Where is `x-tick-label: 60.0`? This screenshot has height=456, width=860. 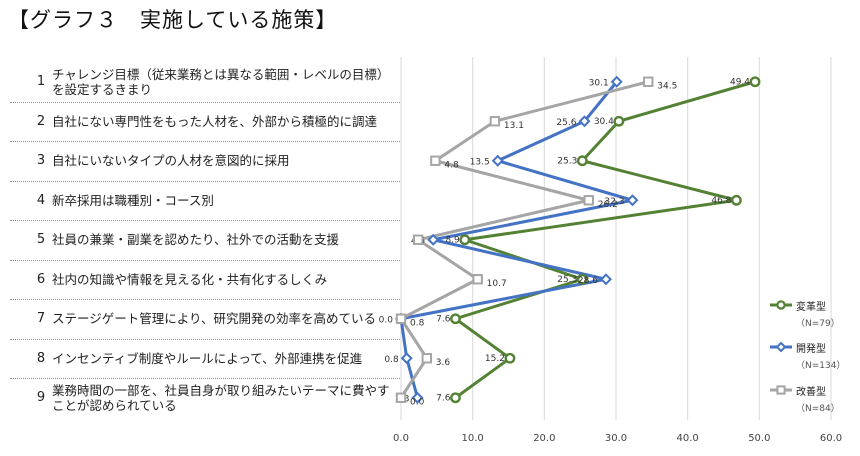
x-tick-label: 60.0 is located at coordinates (831, 438).